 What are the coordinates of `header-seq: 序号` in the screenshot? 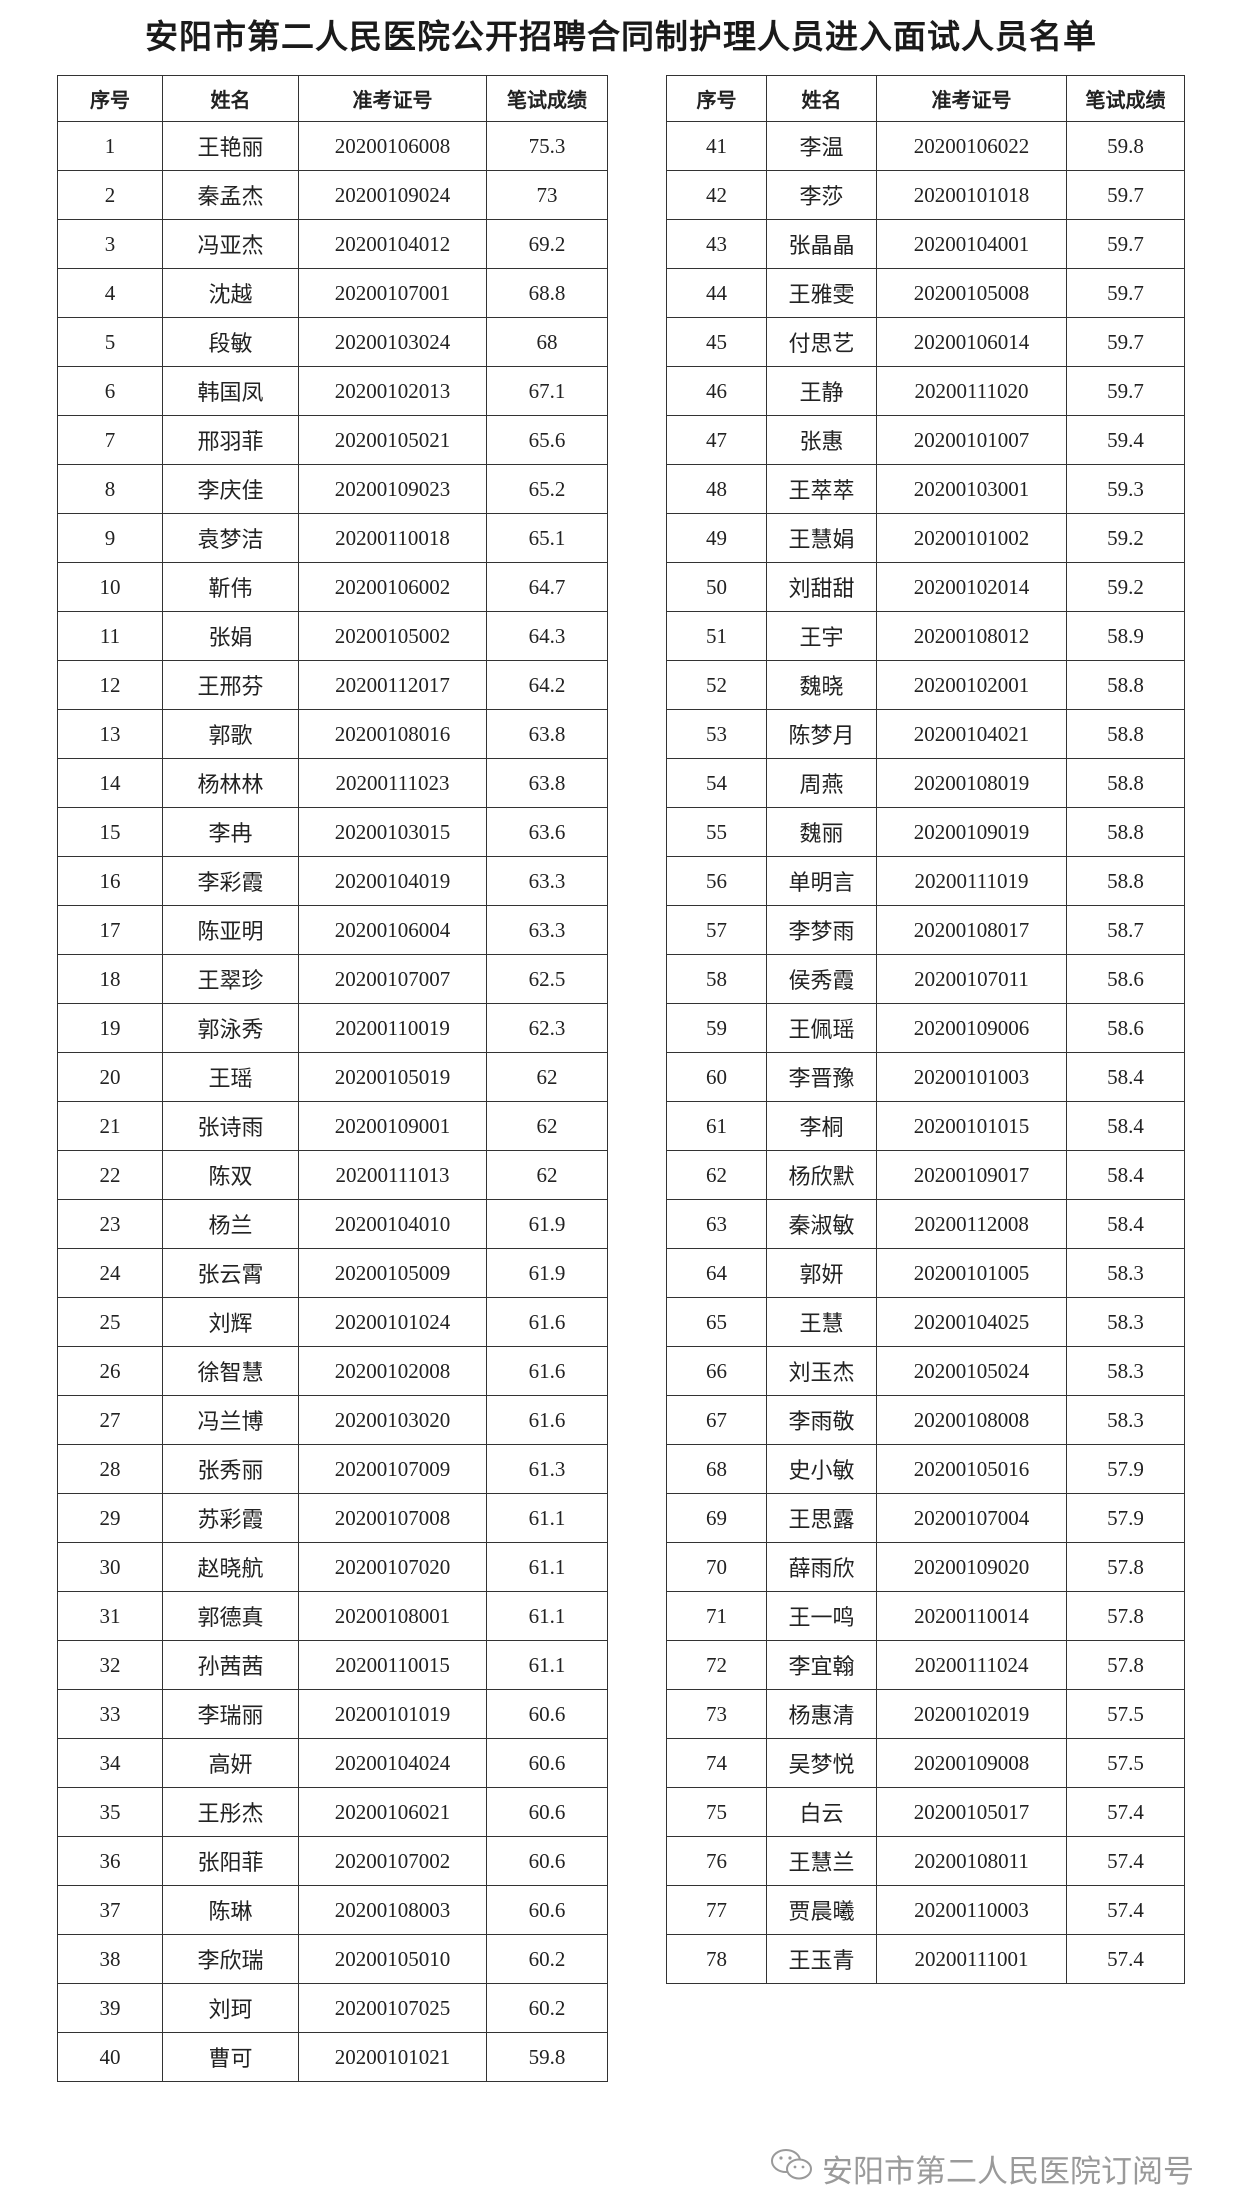 It's located at (110, 98).